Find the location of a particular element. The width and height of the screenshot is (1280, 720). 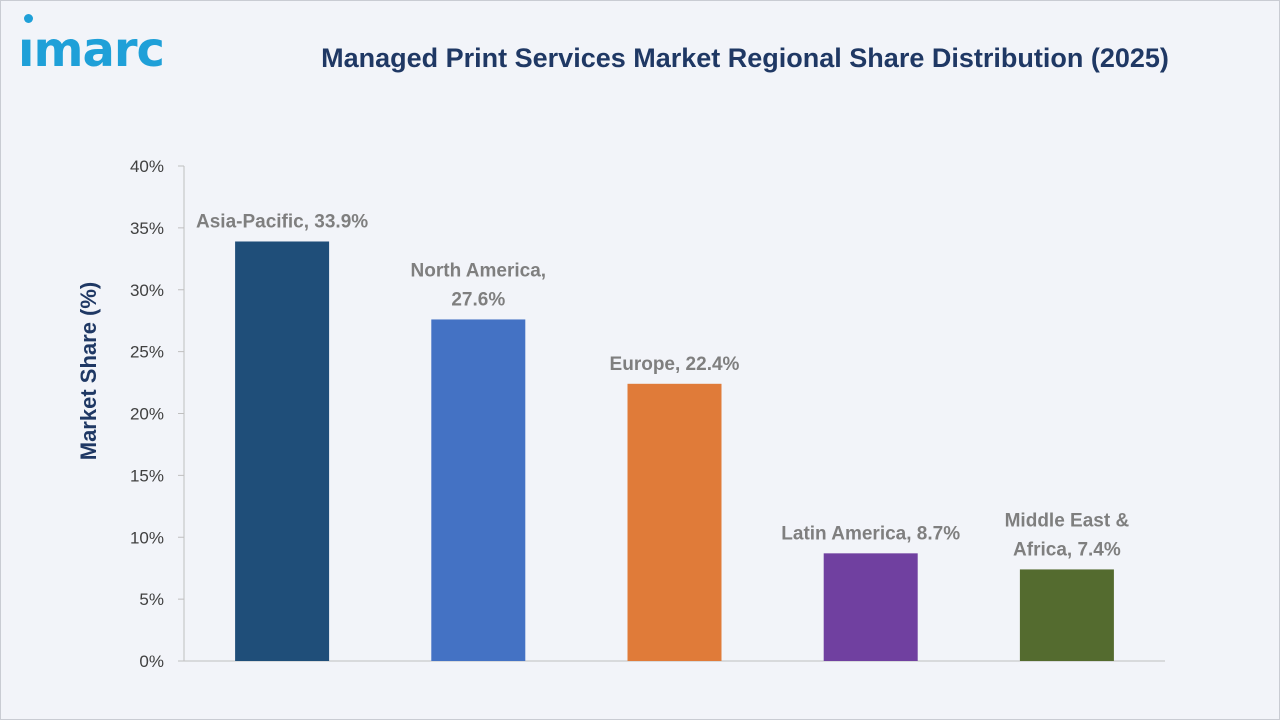

data-label: Middle East & is located at coordinates (1067, 520).